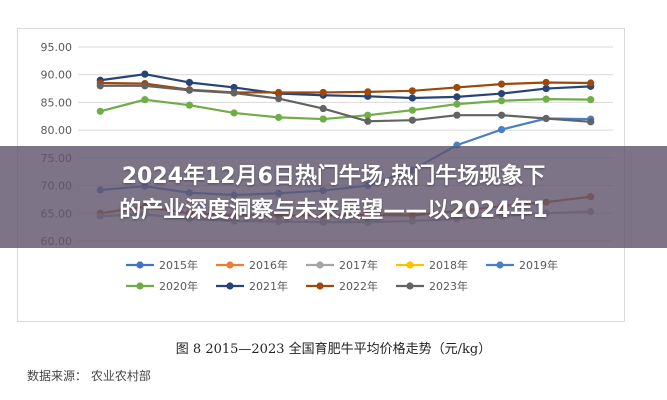 Image resolution: width=667 pixels, height=400 pixels. I want to click on legend-item: 2015年, so click(162, 265).